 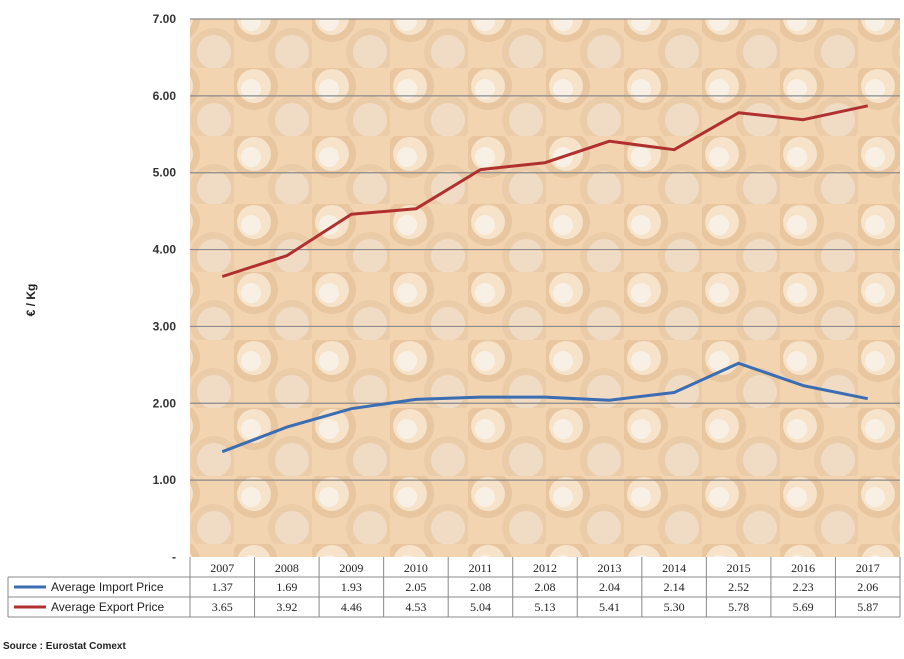 What do you see at coordinates (803, 568) in the screenshot?
I see `x-tick-label: 2016` at bounding box center [803, 568].